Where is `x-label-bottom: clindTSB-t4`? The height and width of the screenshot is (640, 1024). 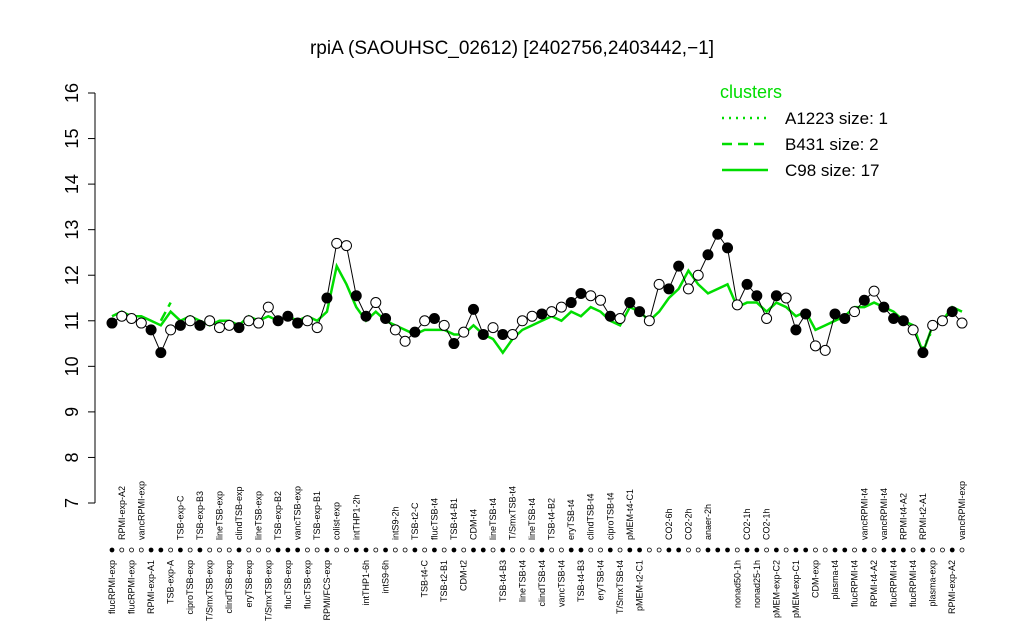
x-label-bottom: clindTSB-t4 is located at coordinates (542, 583).